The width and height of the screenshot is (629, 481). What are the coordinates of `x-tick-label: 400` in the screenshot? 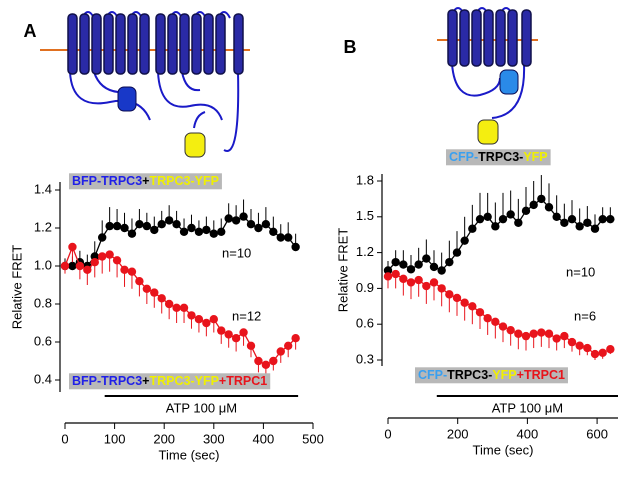 It's located at (264, 438).